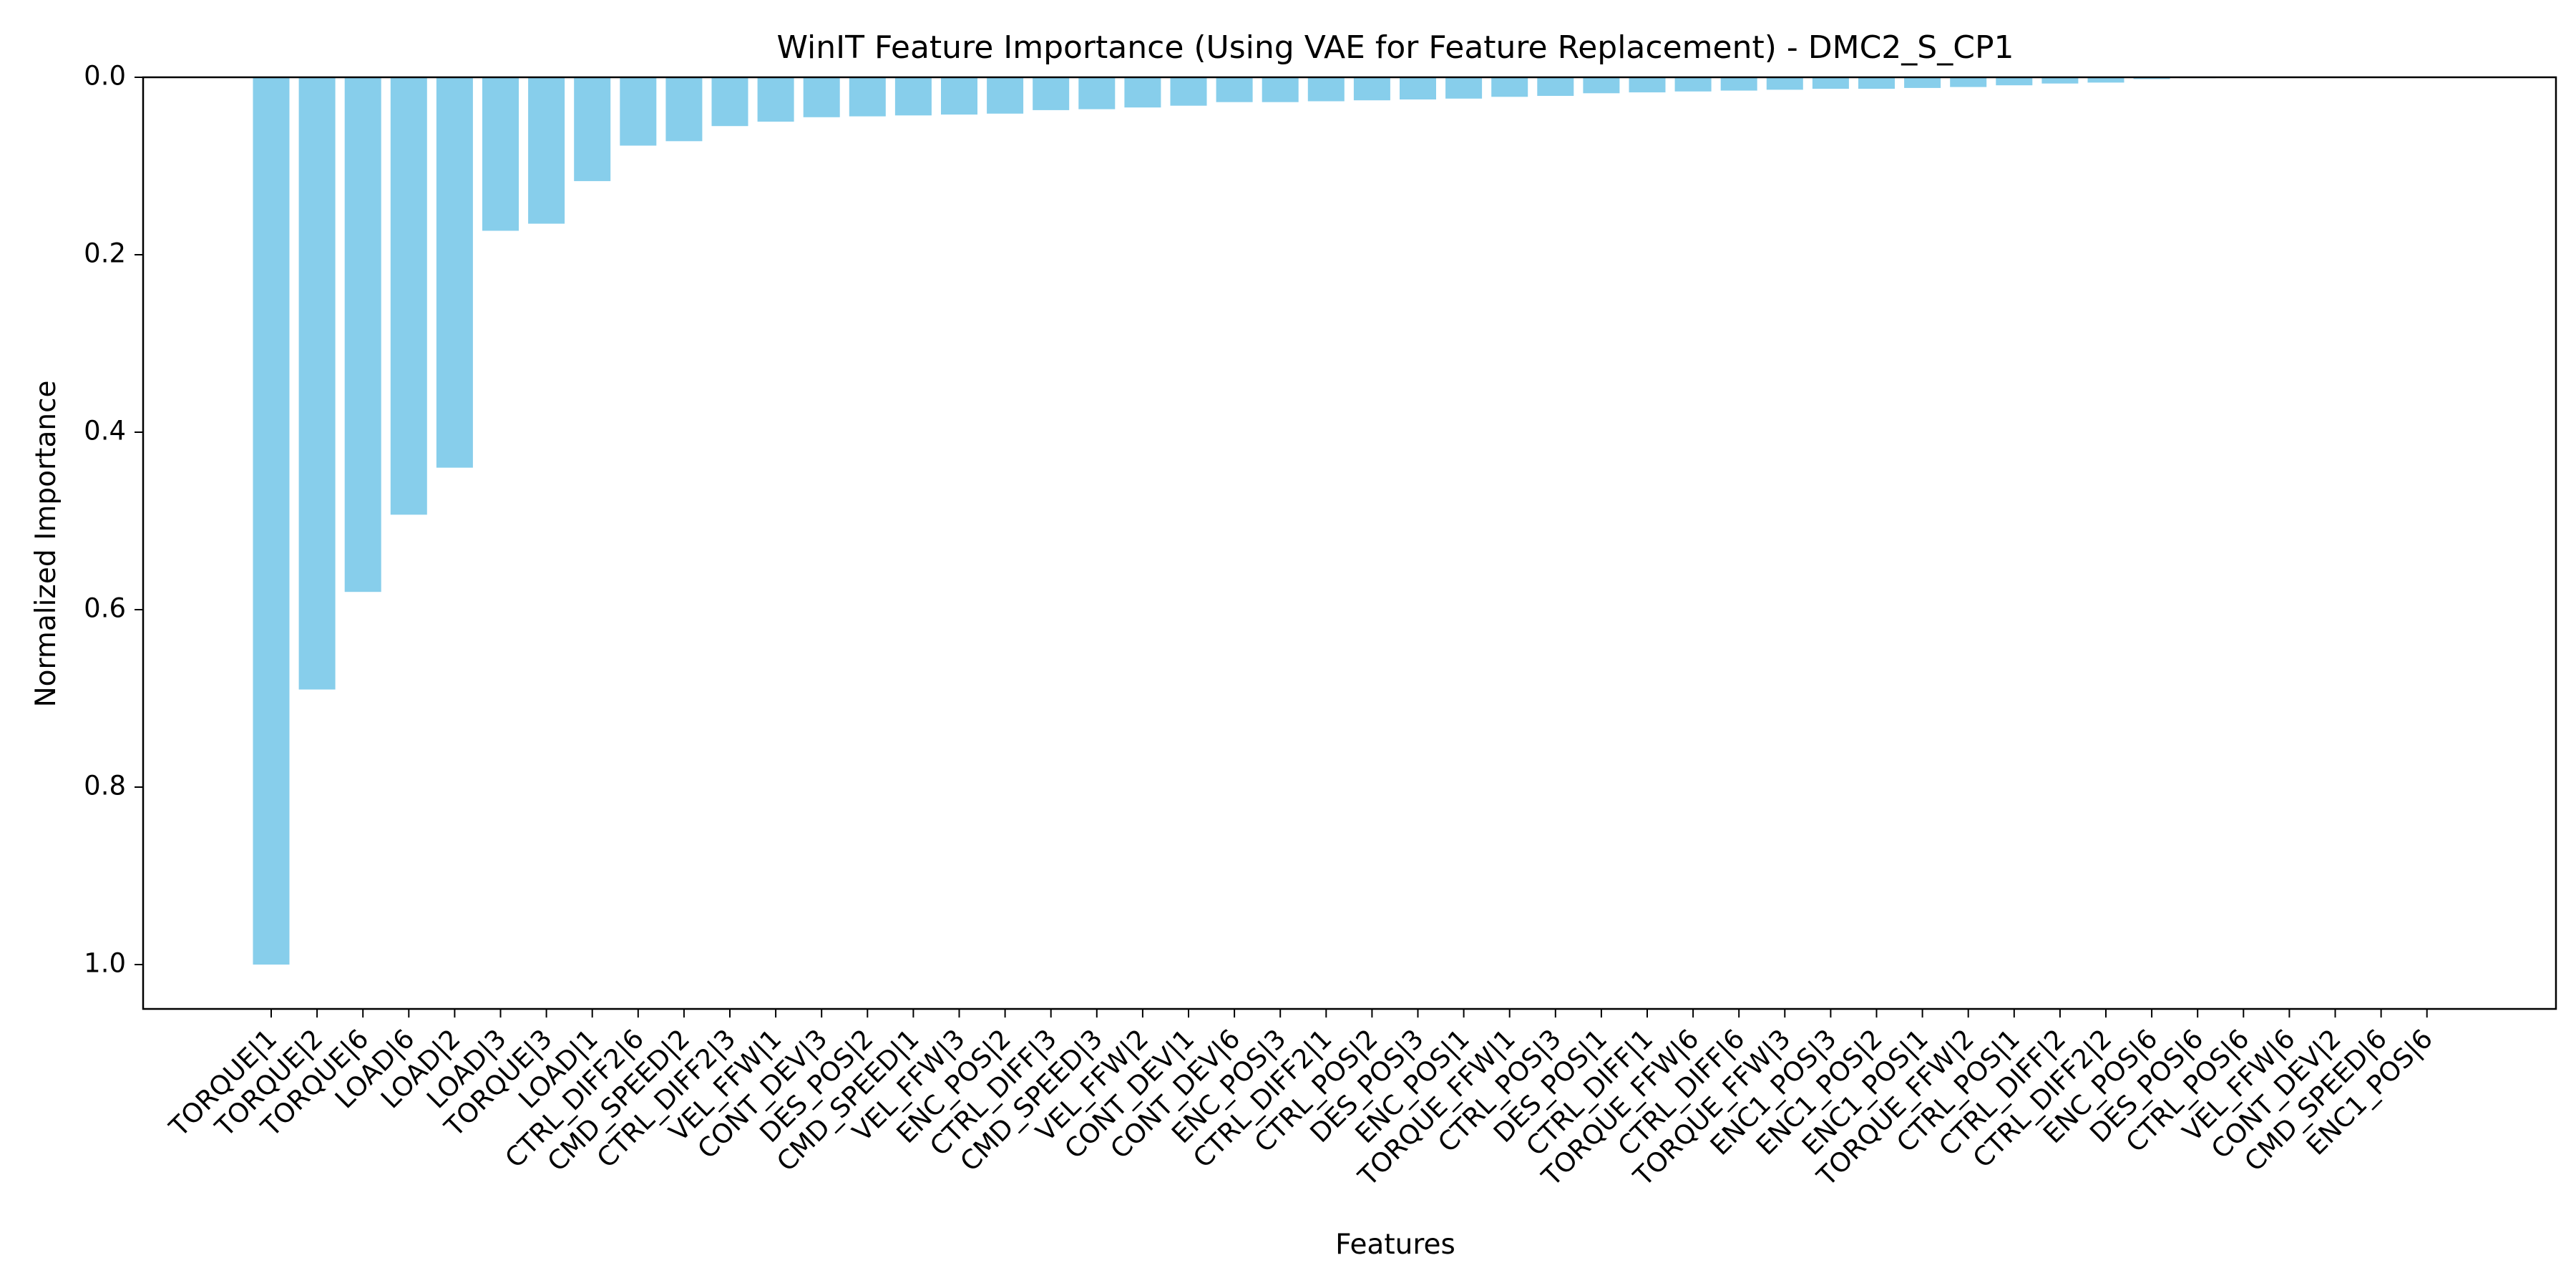  I want to click on y-tick-label: 0.2, so click(105, 253).